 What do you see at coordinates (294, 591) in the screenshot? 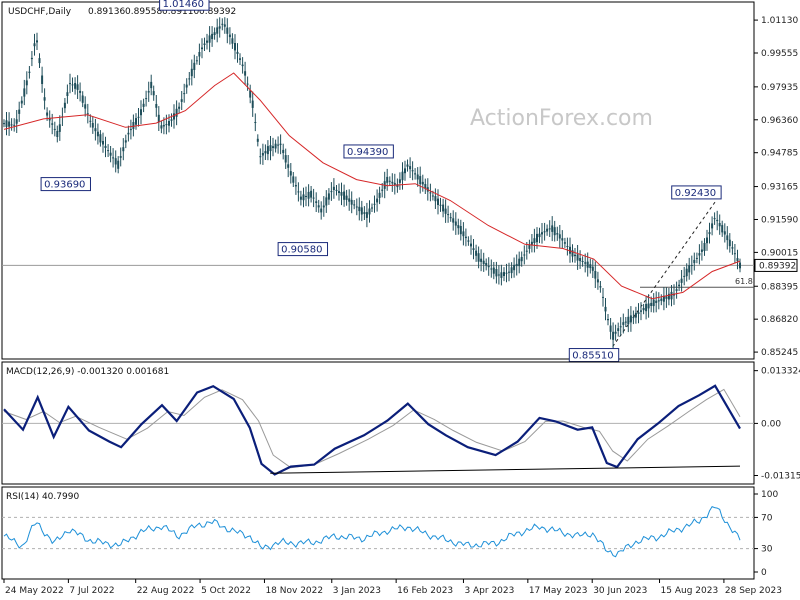
I see `x-tick-label: 18 Nov 2022` at bounding box center [294, 591].